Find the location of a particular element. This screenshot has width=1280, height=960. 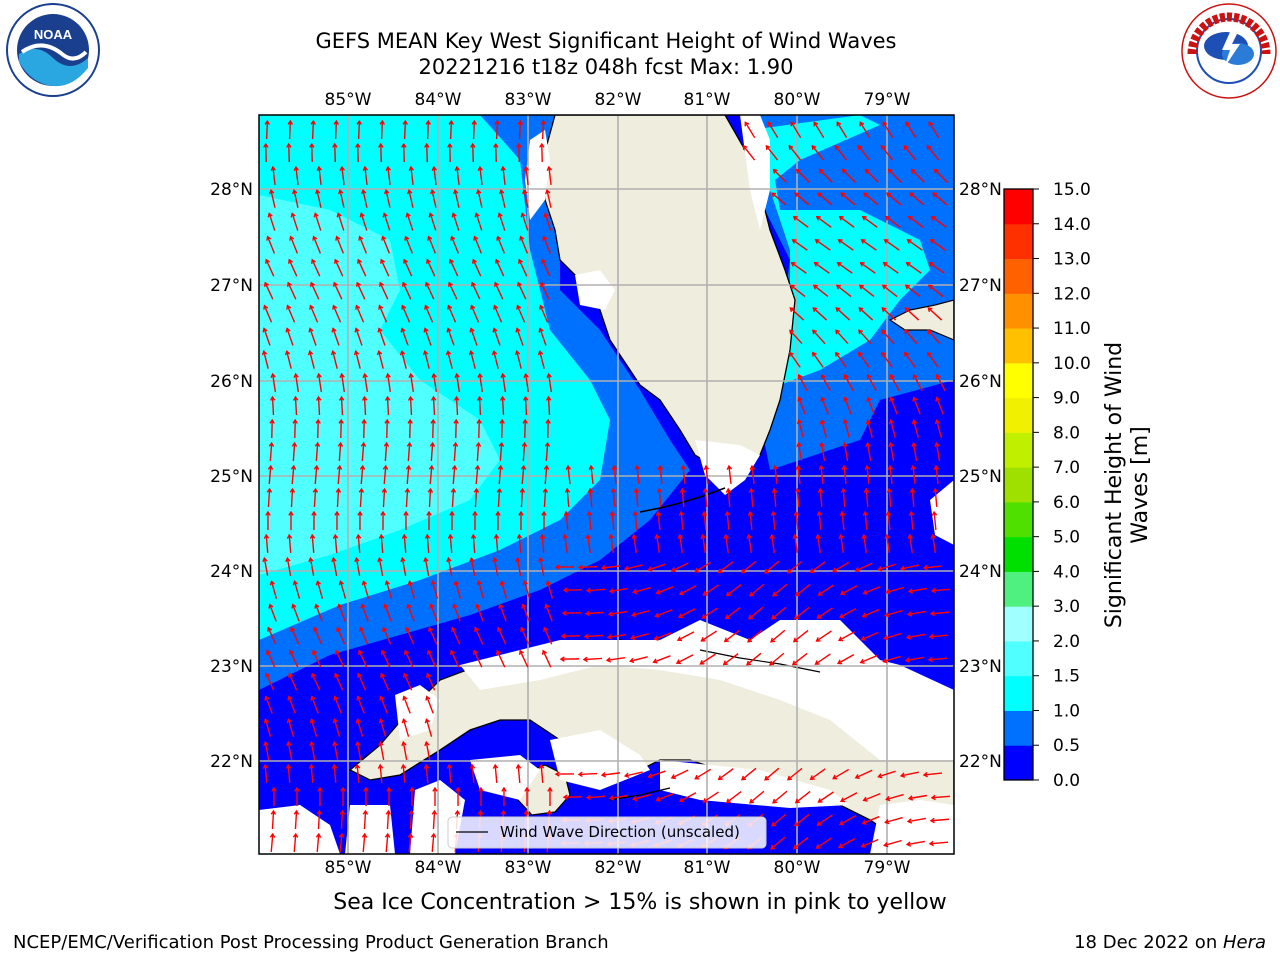

footer-date-text: 18 Dec 2022 on is located at coordinates (1148, 942).